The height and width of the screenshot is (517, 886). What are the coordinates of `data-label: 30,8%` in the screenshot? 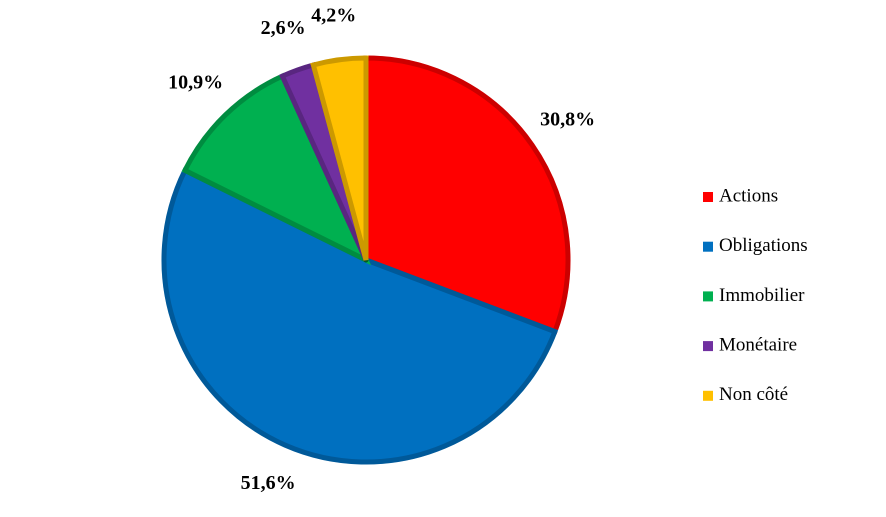 It's located at (567, 119).